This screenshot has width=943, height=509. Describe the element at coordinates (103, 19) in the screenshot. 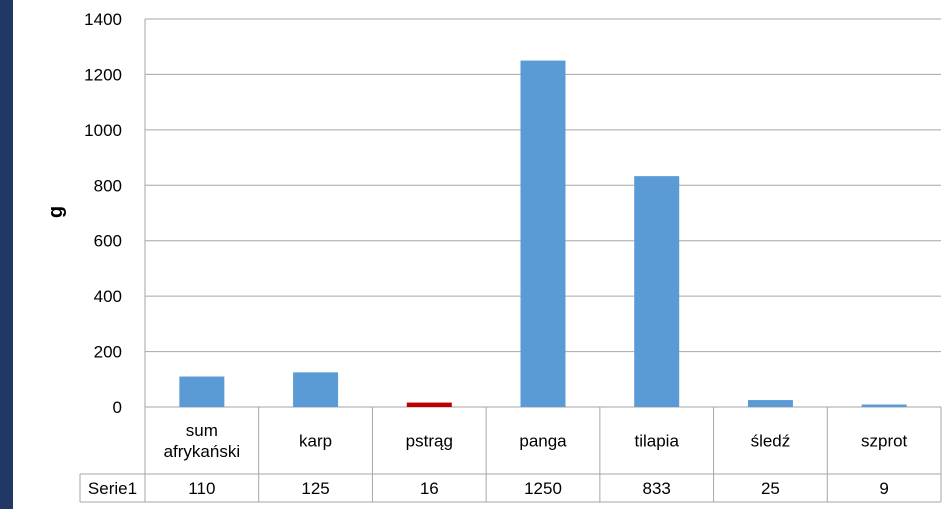

I see `y-tick-label: 1400` at that location.